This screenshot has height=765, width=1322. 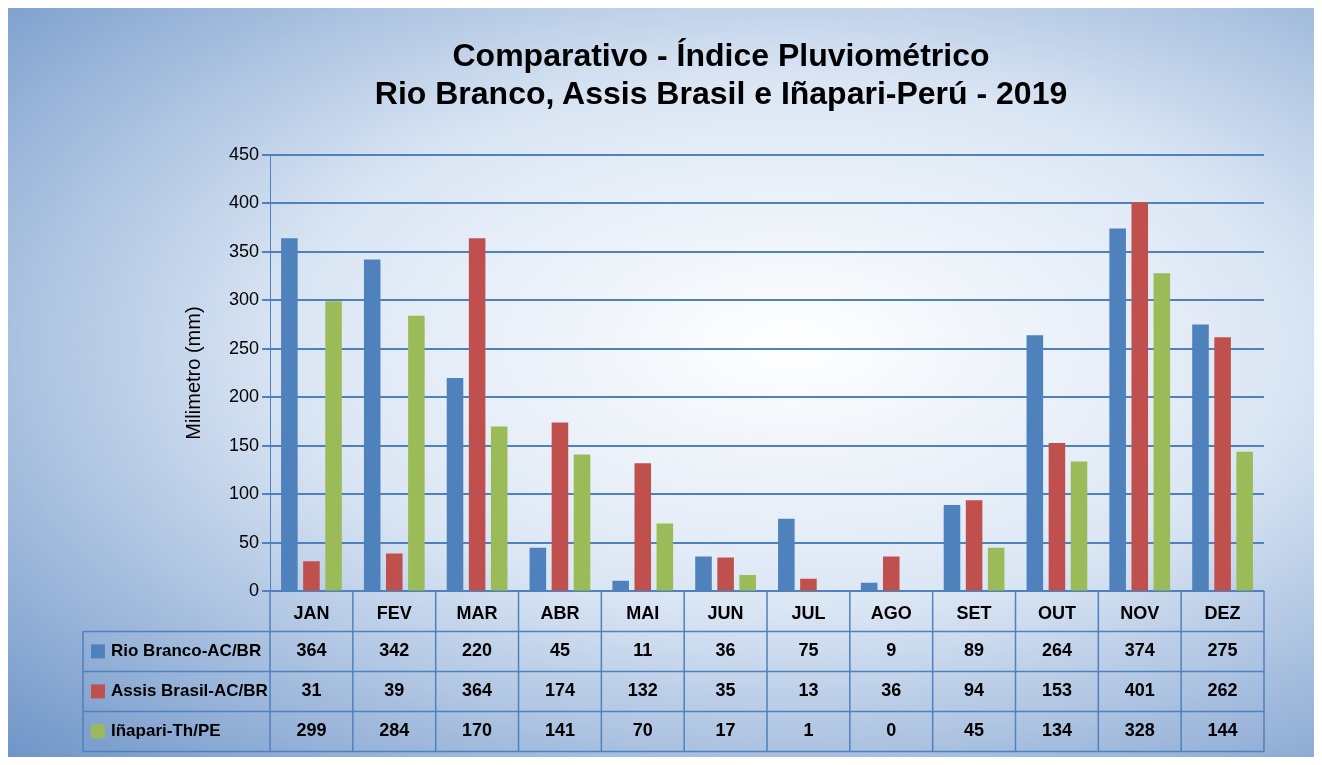 What do you see at coordinates (891, 613) in the screenshot?
I see `x-tick-label: AGO` at bounding box center [891, 613].